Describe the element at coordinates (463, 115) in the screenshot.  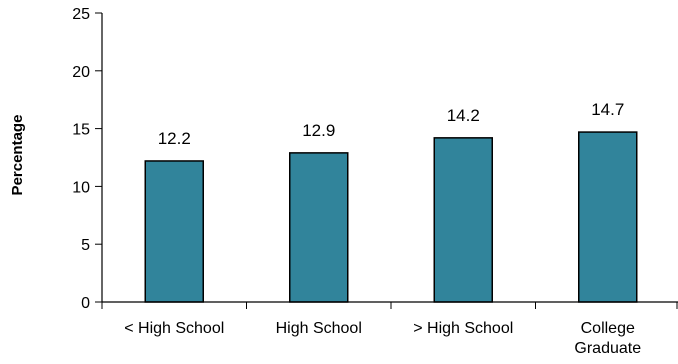
I see `data-label-2: 14.2` at that location.